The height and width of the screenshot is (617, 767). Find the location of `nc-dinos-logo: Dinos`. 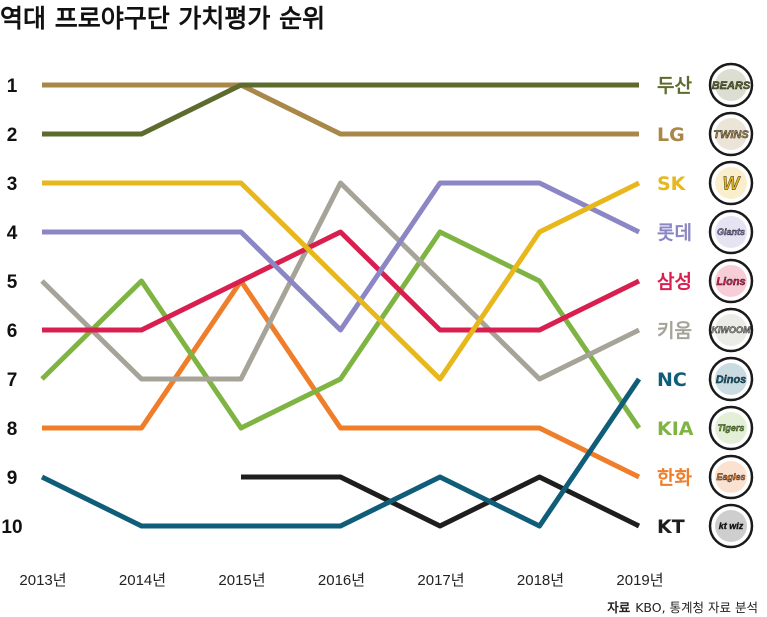

nc-dinos-logo: Dinos is located at coordinates (731, 379).